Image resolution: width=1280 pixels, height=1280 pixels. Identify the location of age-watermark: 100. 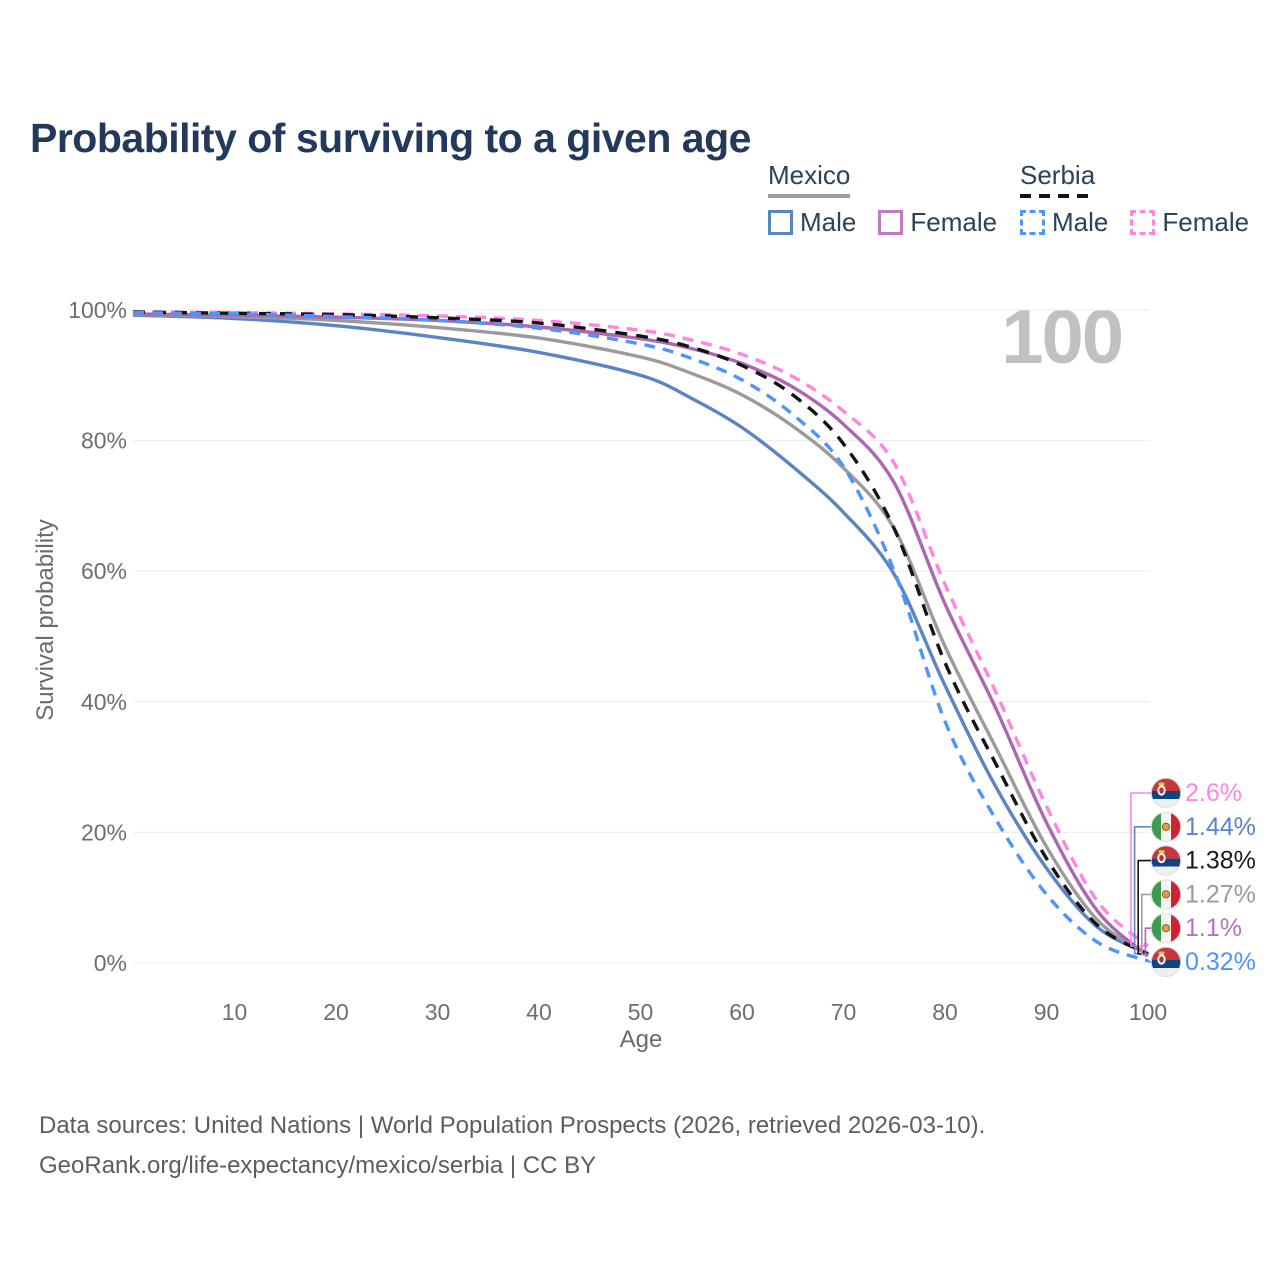
(1062, 337).